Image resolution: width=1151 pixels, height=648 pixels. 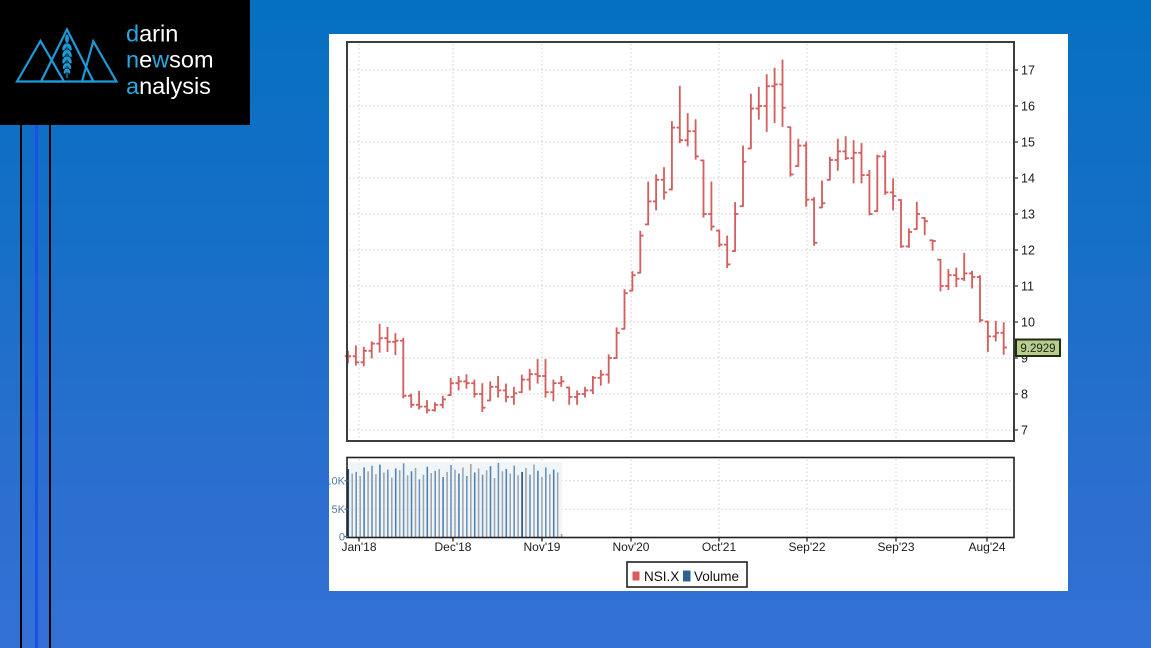 What do you see at coordinates (168, 86) in the screenshot?
I see `svg-text: analysis` at bounding box center [168, 86].